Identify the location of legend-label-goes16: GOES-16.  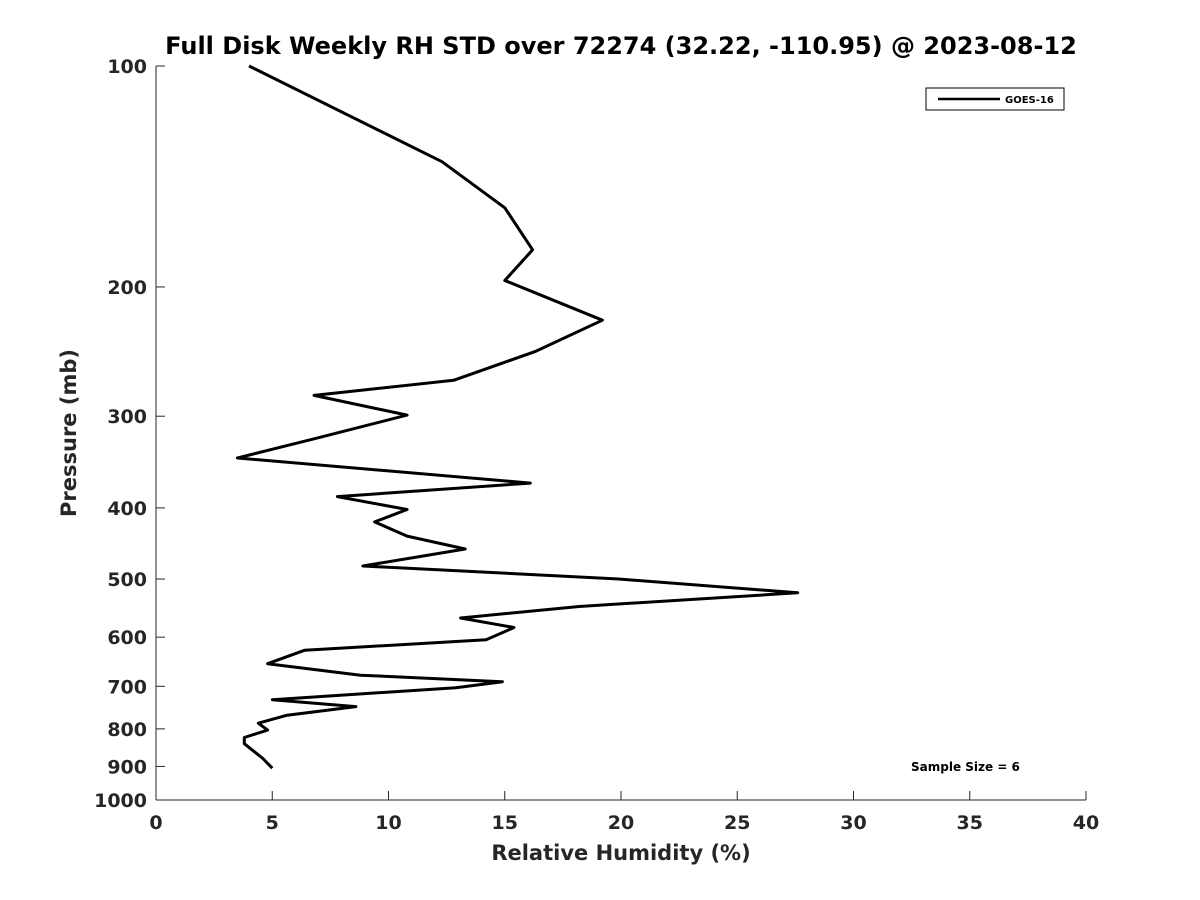
(1029, 100).